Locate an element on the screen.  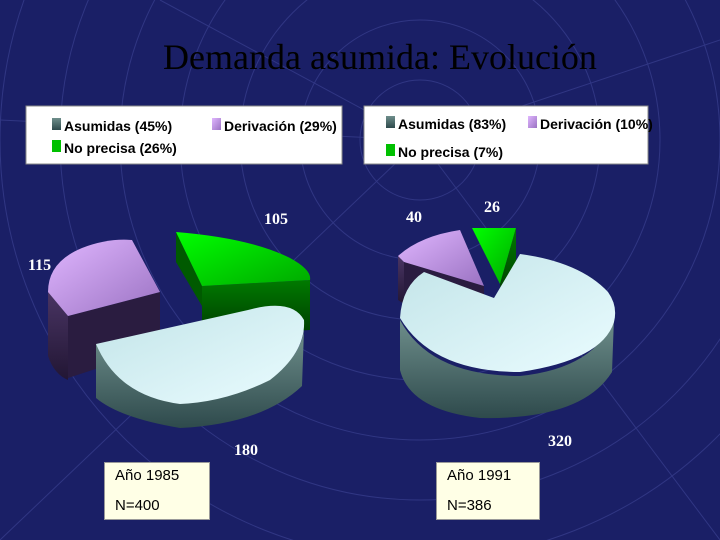
legend-entry-no-precisa: No precisa (26%) is located at coordinates (120, 148).